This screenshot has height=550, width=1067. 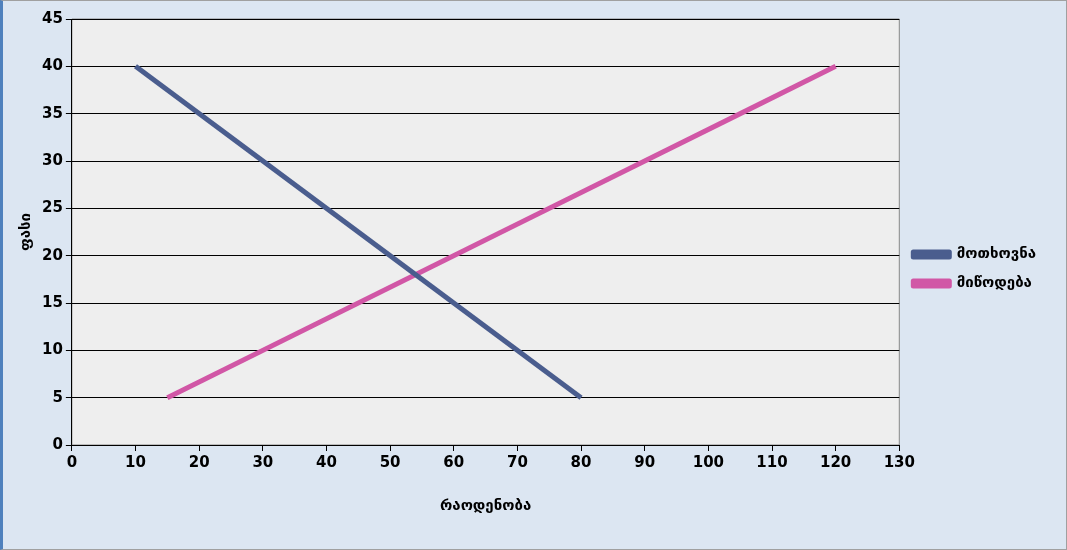 I want to click on y-tick-label: 20, so click(x=52, y=254).